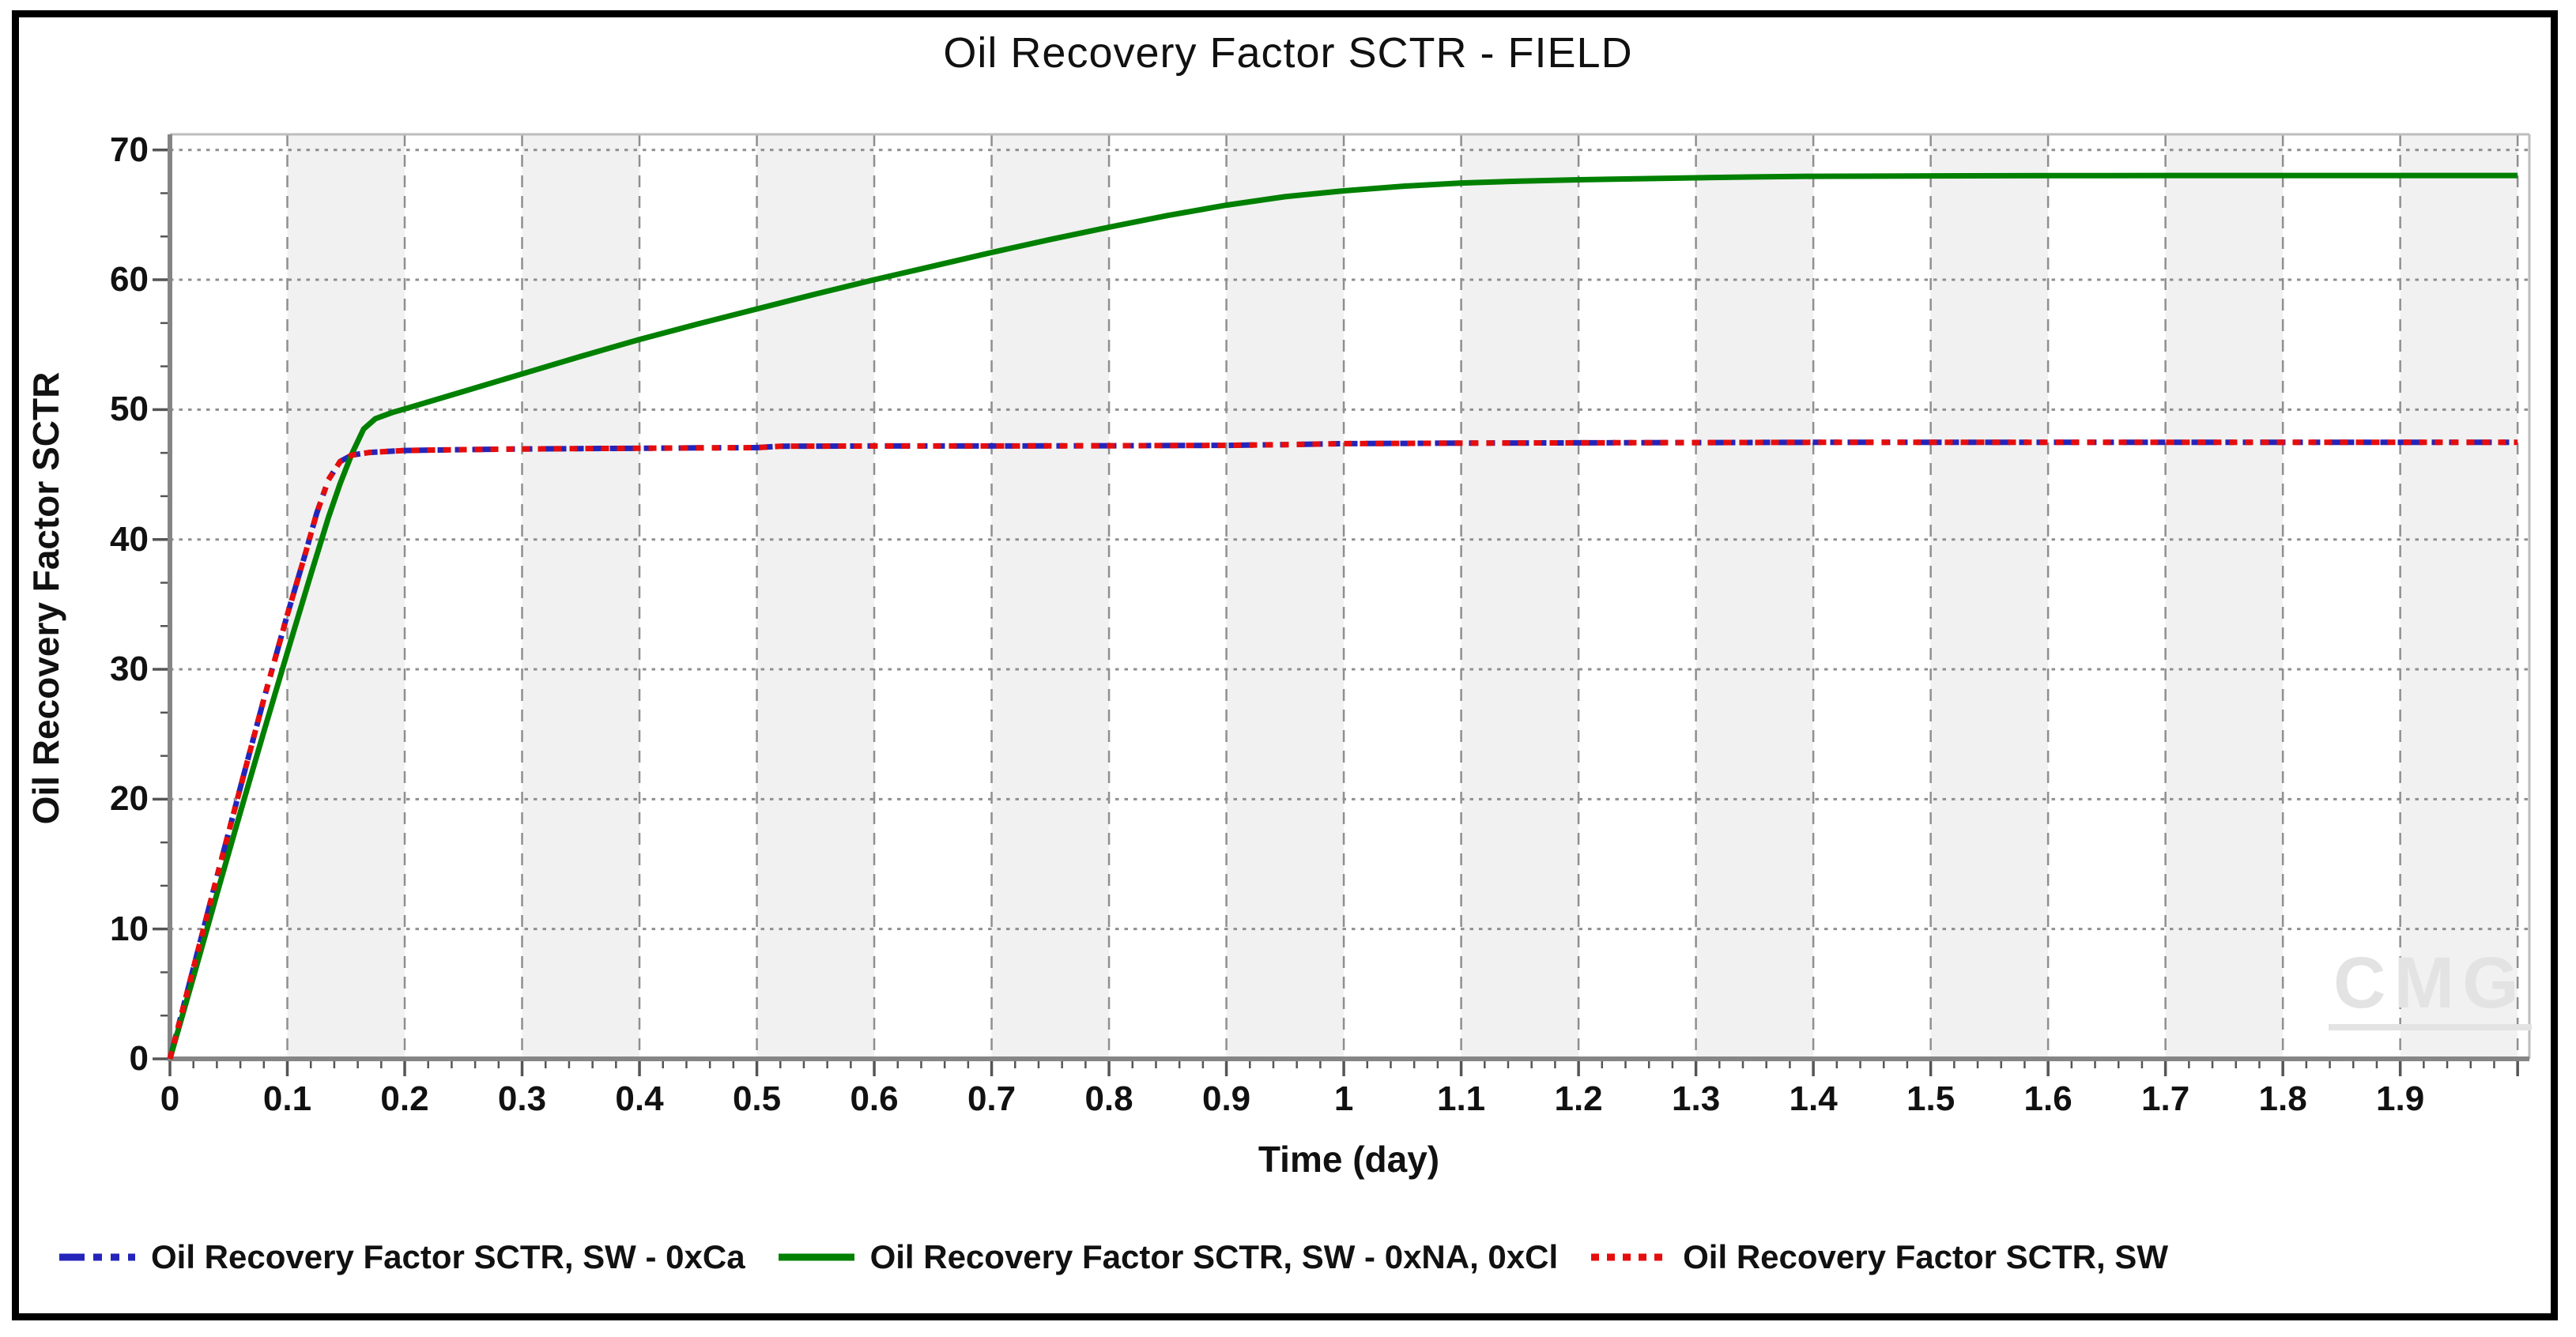  What do you see at coordinates (522, 1098) in the screenshot?
I see `x-tick-label: 0.3` at bounding box center [522, 1098].